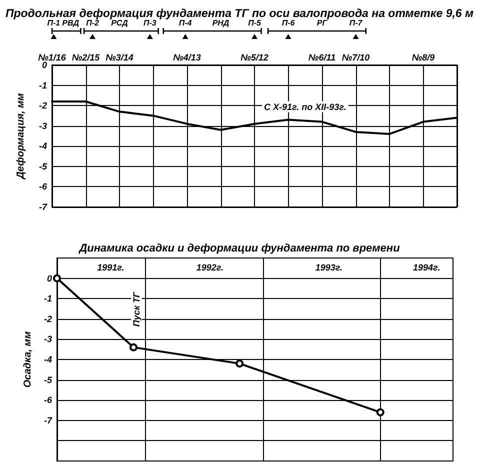 Image resolution: width=479 pixels, height=469 pixels. What do you see at coordinates (329, 267) in the screenshot?
I see `x-tick-label: 1993г.` at bounding box center [329, 267].